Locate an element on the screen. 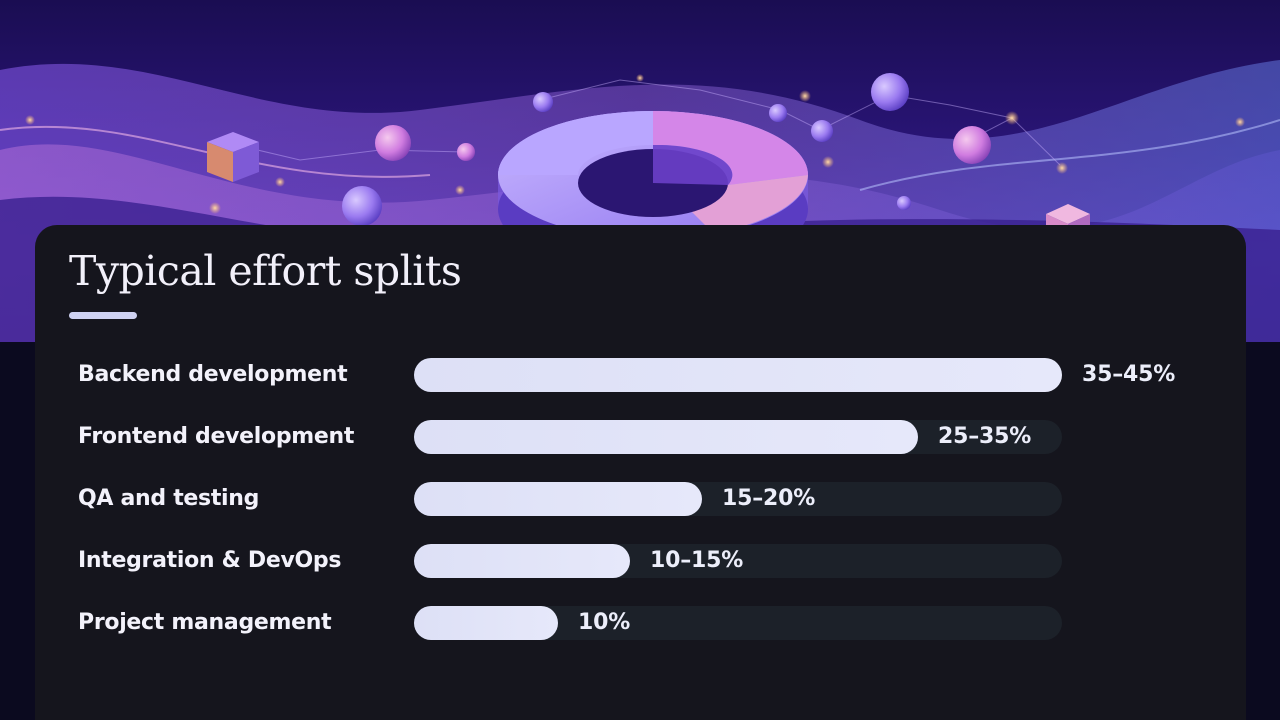 Image resolution: width=1280 pixels, height=720 pixels. category-label: Integration & DevOps is located at coordinates (210, 560).